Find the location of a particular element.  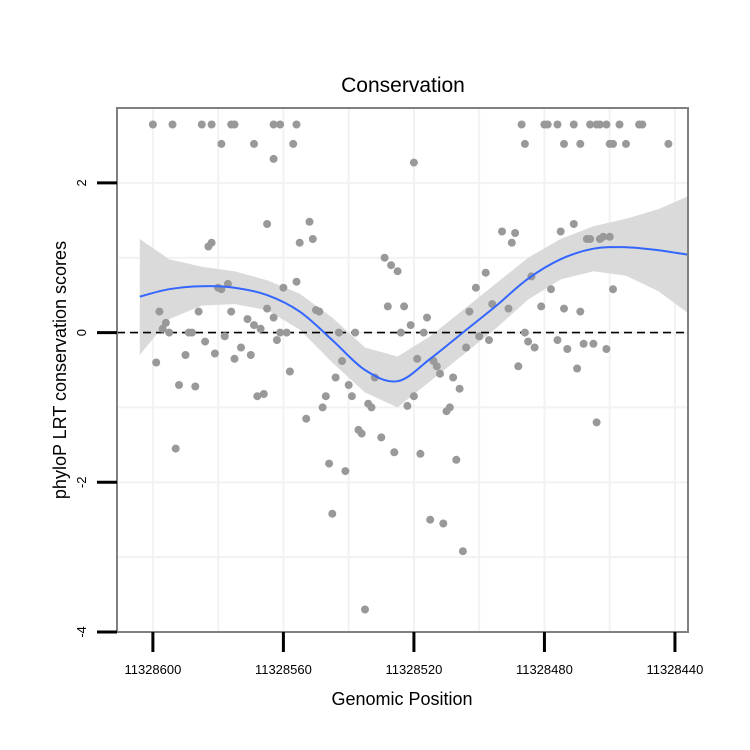

y-axis-title: phyloP LRT conservation scores is located at coordinates (60, 370).